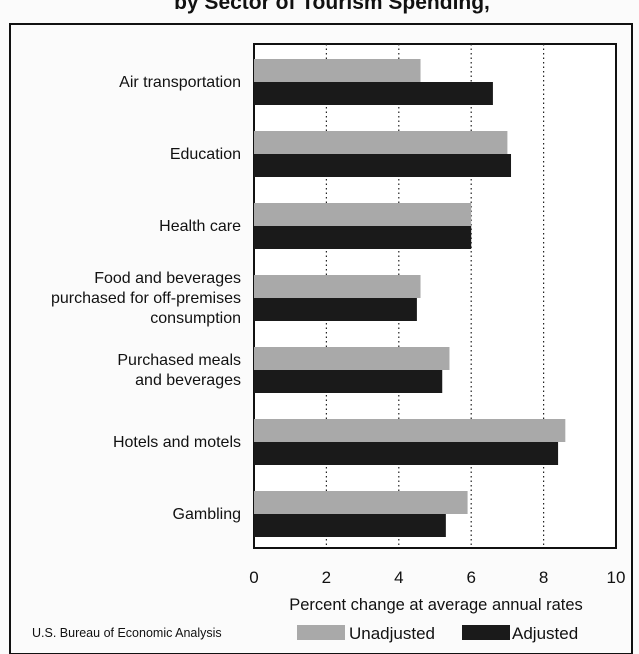  What do you see at coordinates (188, 380) in the screenshot?
I see `category-label-4-line-1: and beverages` at bounding box center [188, 380].